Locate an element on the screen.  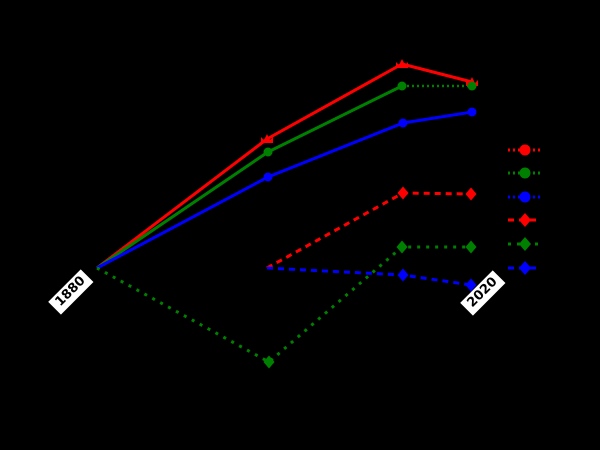
series-line-red-dashed-diamond is located at coordinates (369, 230).